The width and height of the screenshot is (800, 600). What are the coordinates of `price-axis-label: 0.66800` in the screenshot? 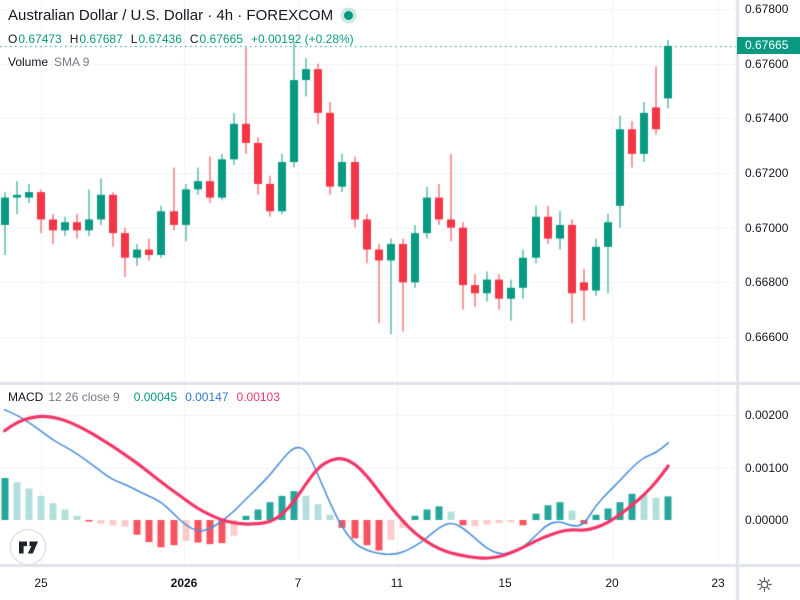 It's located at (767, 282).